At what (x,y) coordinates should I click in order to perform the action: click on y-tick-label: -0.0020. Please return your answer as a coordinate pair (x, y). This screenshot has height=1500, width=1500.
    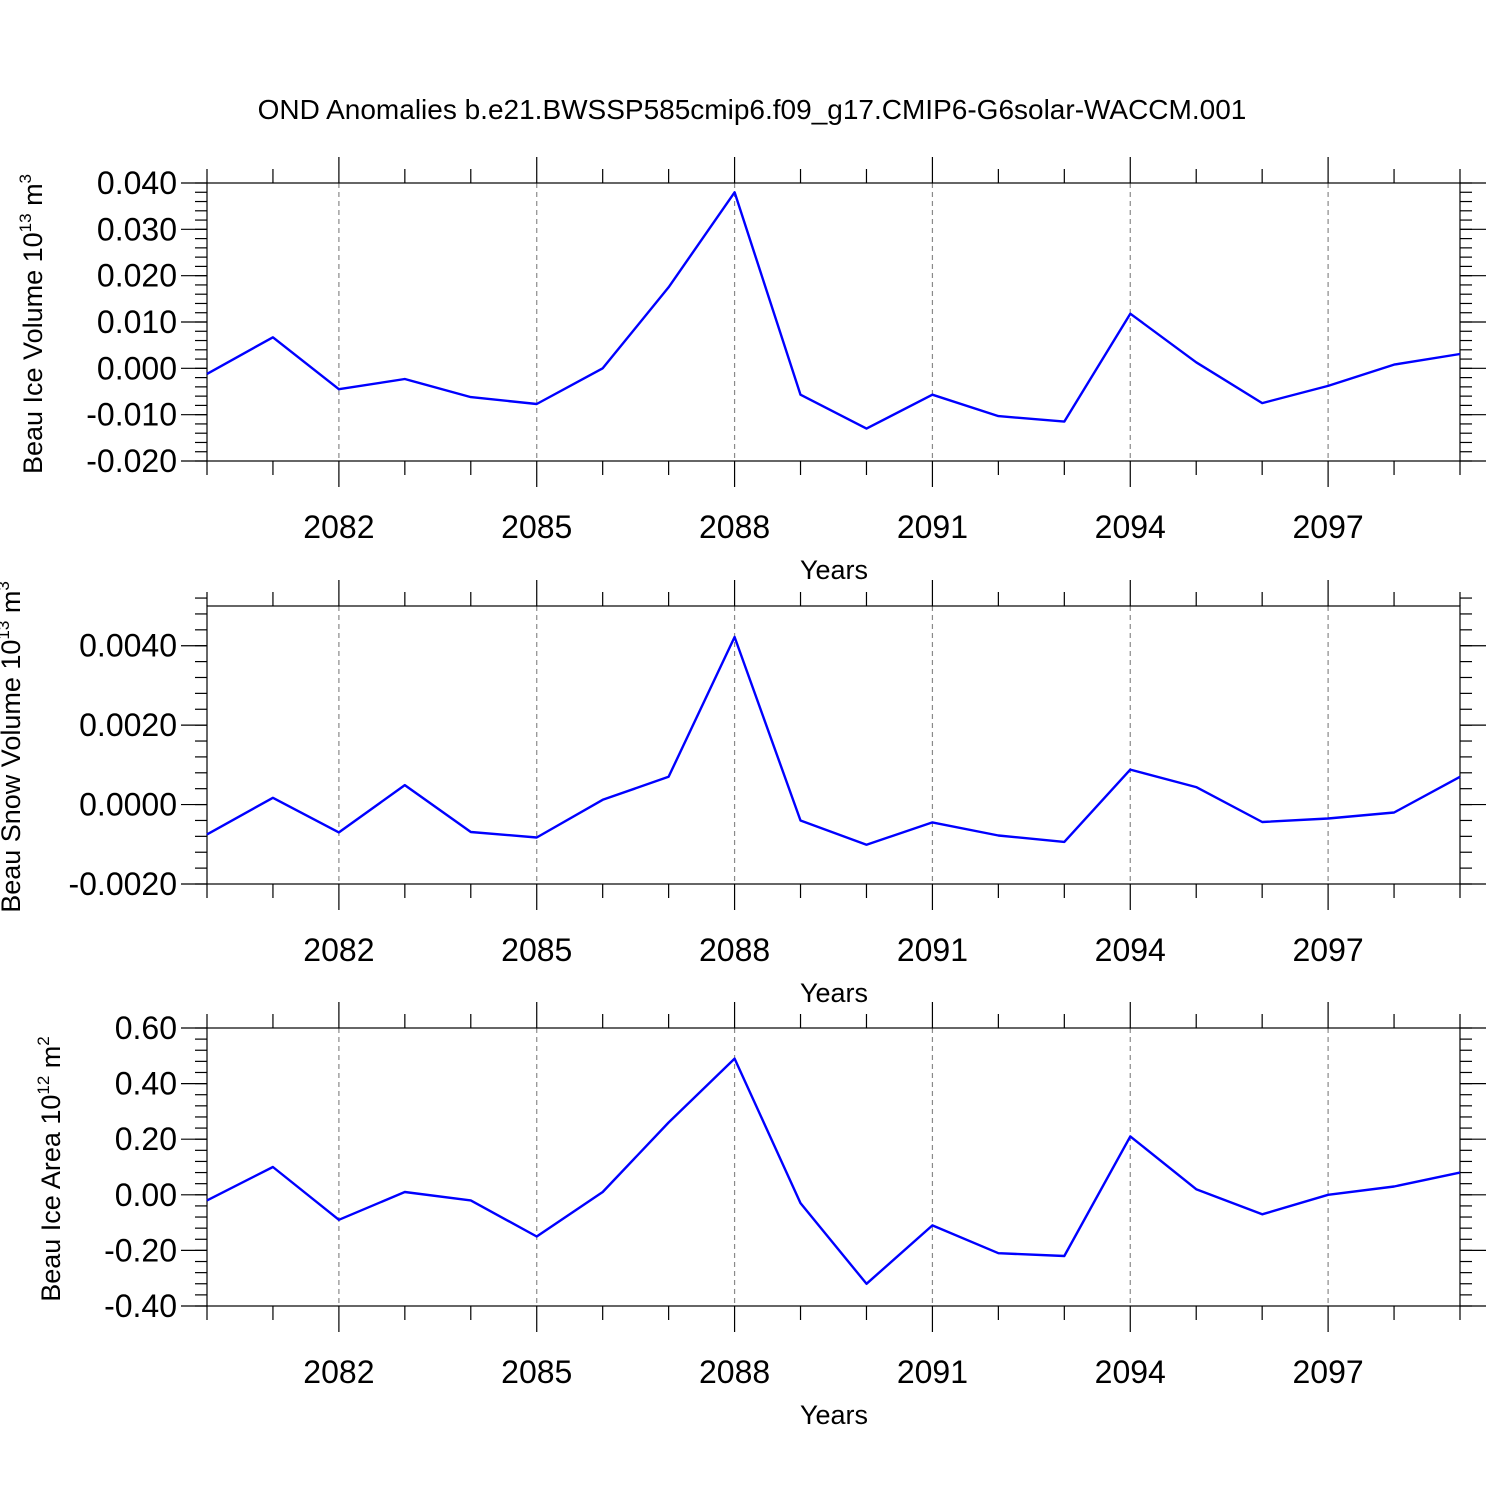
    Looking at the image, I should click on (122, 884).